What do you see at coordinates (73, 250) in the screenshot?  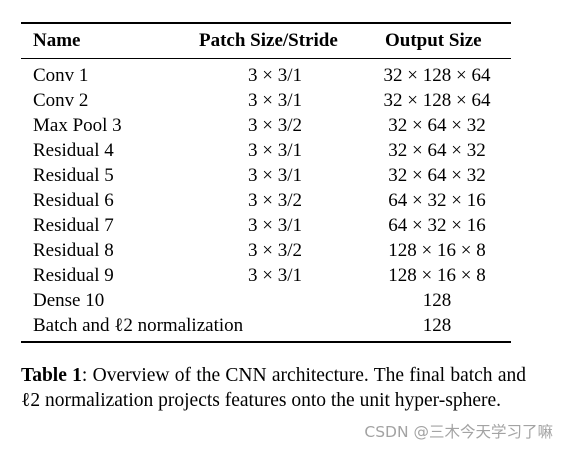 I see `row-name: Residual 8` at bounding box center [73, 250].